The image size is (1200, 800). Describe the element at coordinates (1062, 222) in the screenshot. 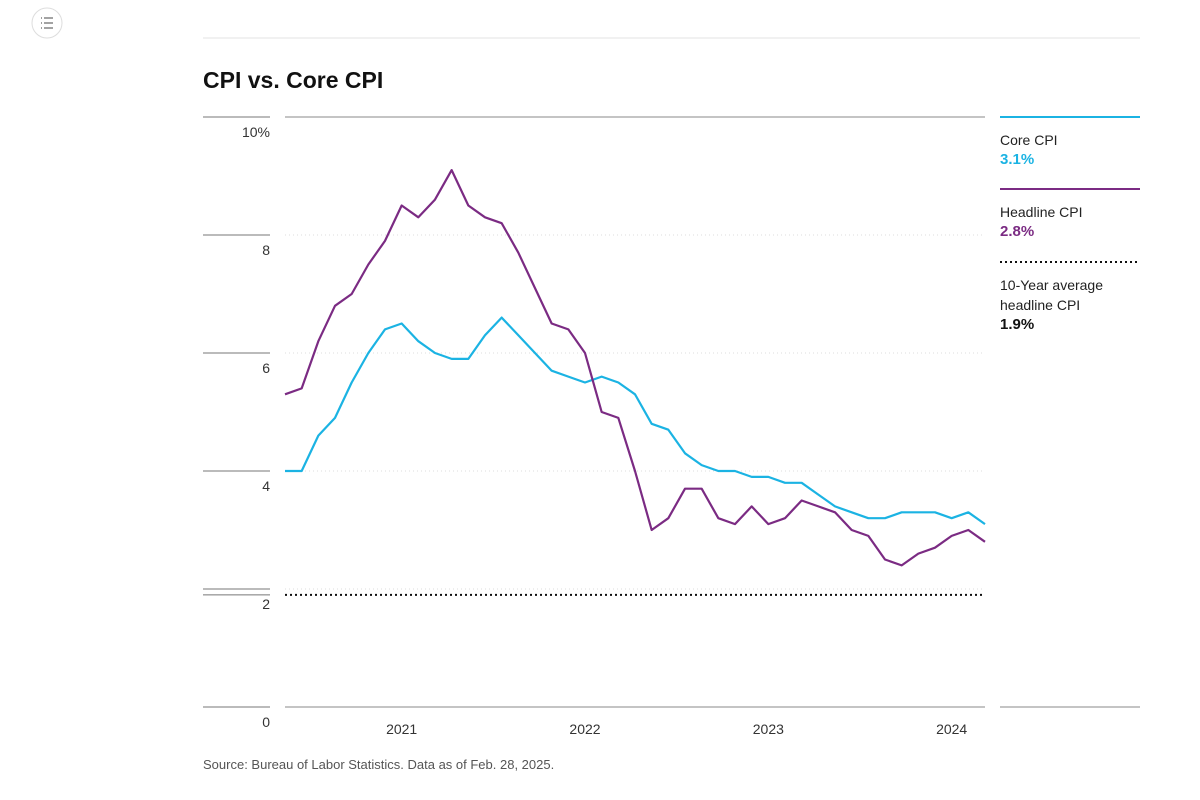

I see `legend-headline: Headline CPI 2.8%` at that location.